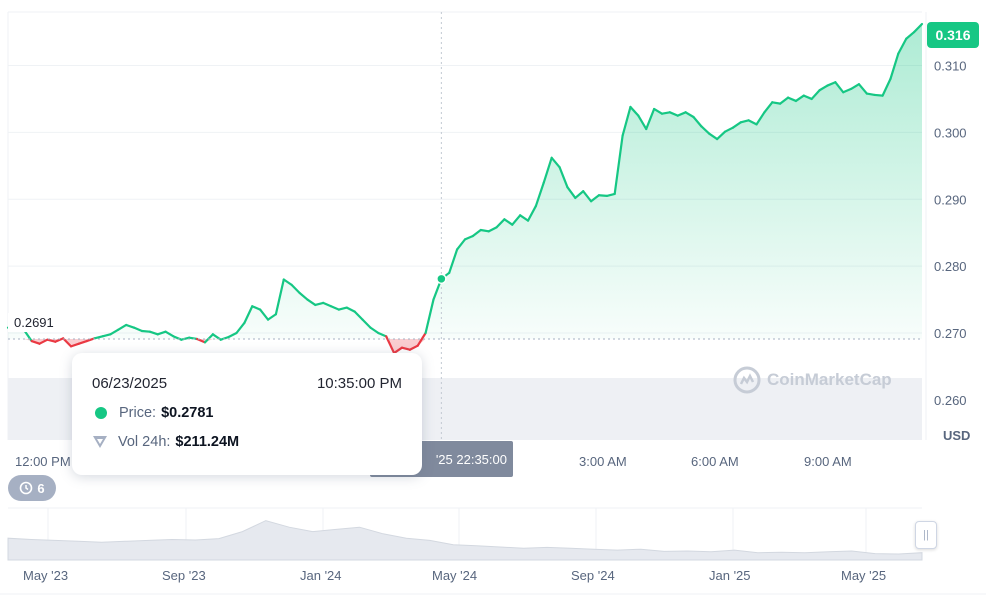  I want to click on history-button: 6, so click(32, 488).